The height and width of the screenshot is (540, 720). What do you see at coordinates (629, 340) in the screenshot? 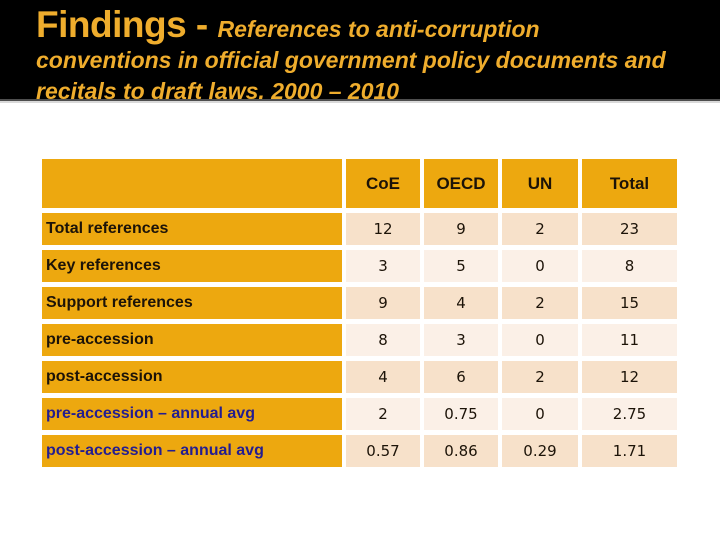
I see `table-cell: 11` at bounding box center [629, 340].